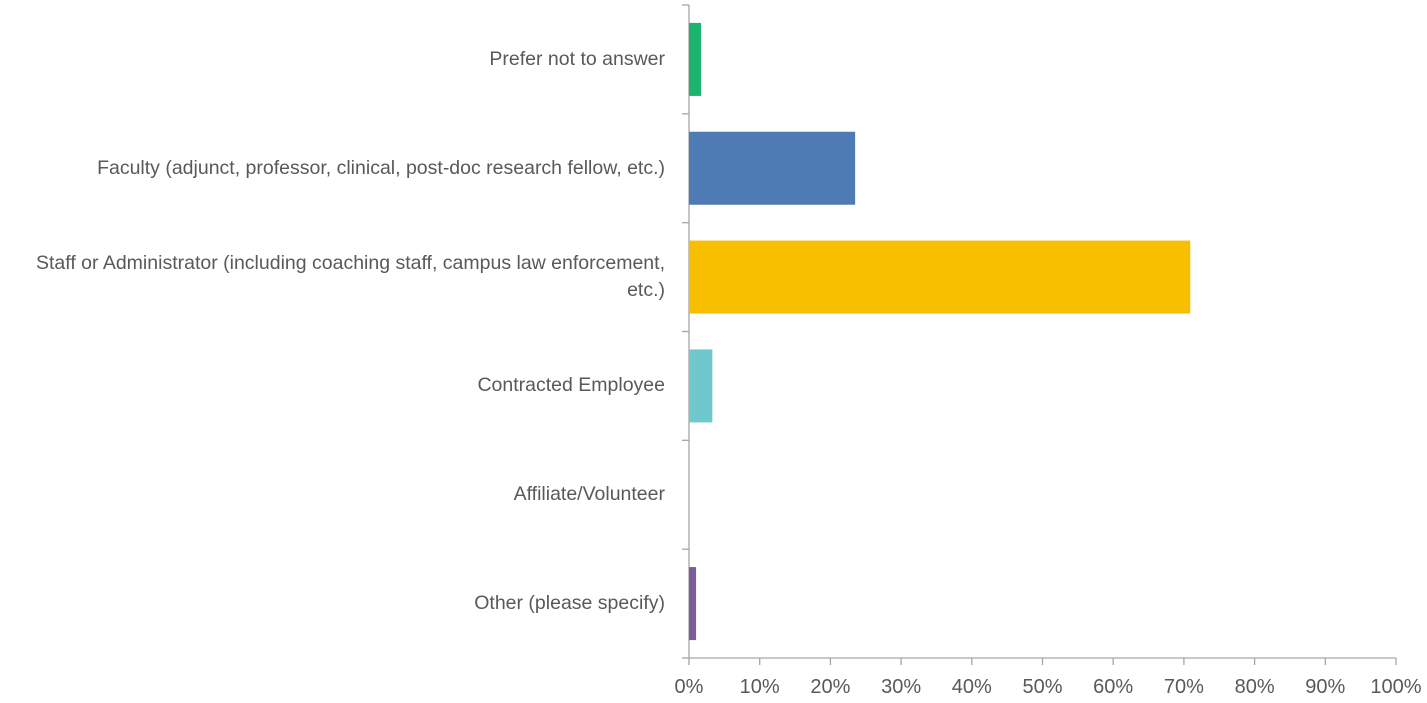 Image resolution: width=1427 pixels, height=703 pixels. I want to click on x-tick-label: 80%, so click(1255, 687).